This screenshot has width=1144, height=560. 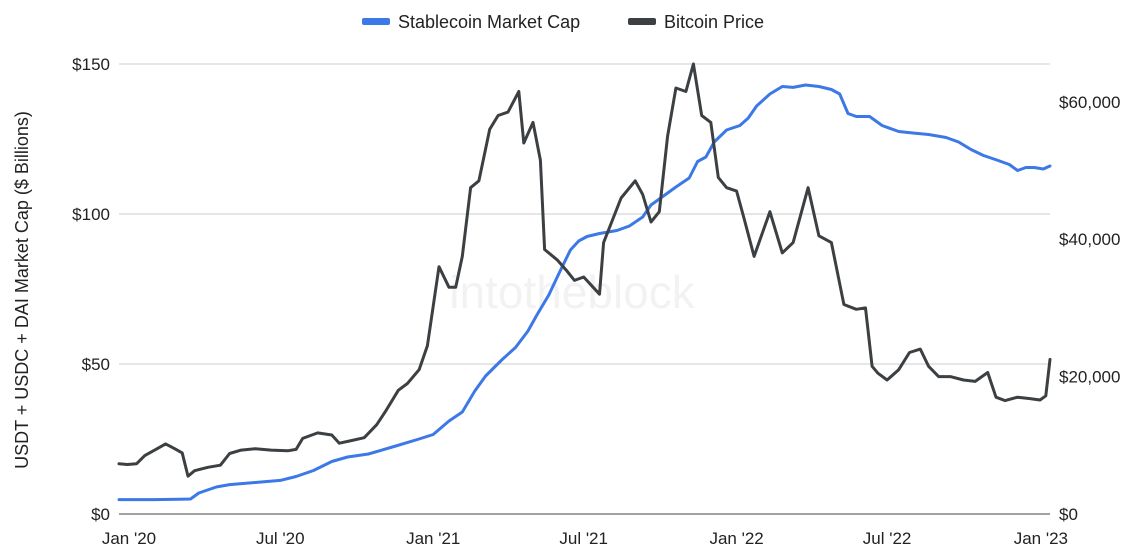 I want to click on x-tick-label: Jul '21, so click(x=583, y=538).